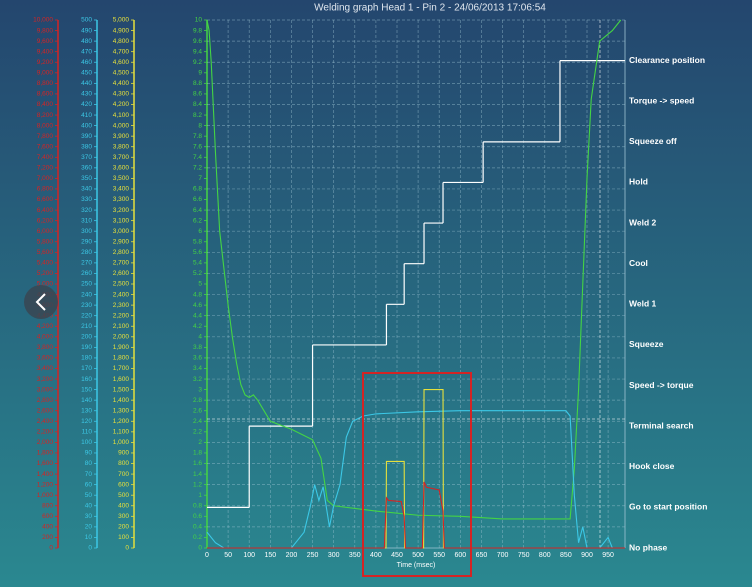 The width and height of the screenshot is (752, 587). What do you see at coordinates (86, 252) in the screenshot?
I see `y-tick-label: 280` at bounding box center [86, 252].